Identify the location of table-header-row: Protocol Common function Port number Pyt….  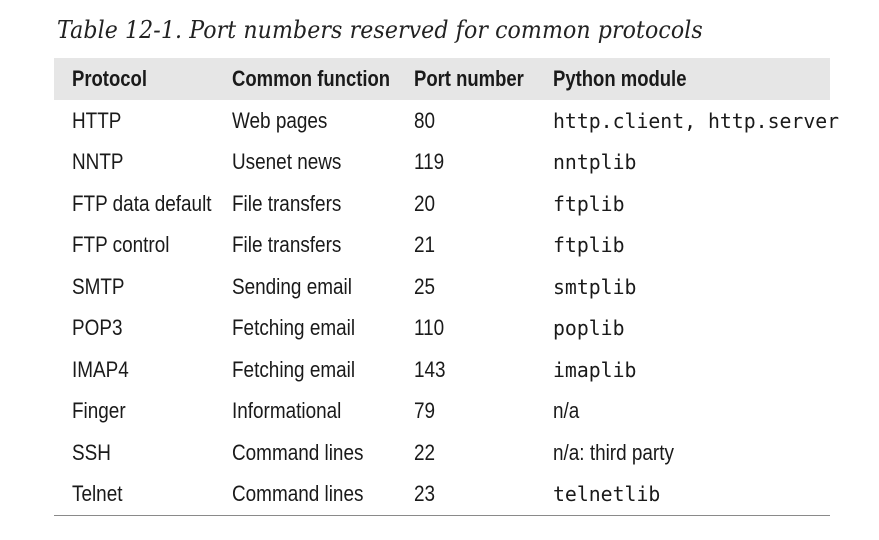
(442, 79).